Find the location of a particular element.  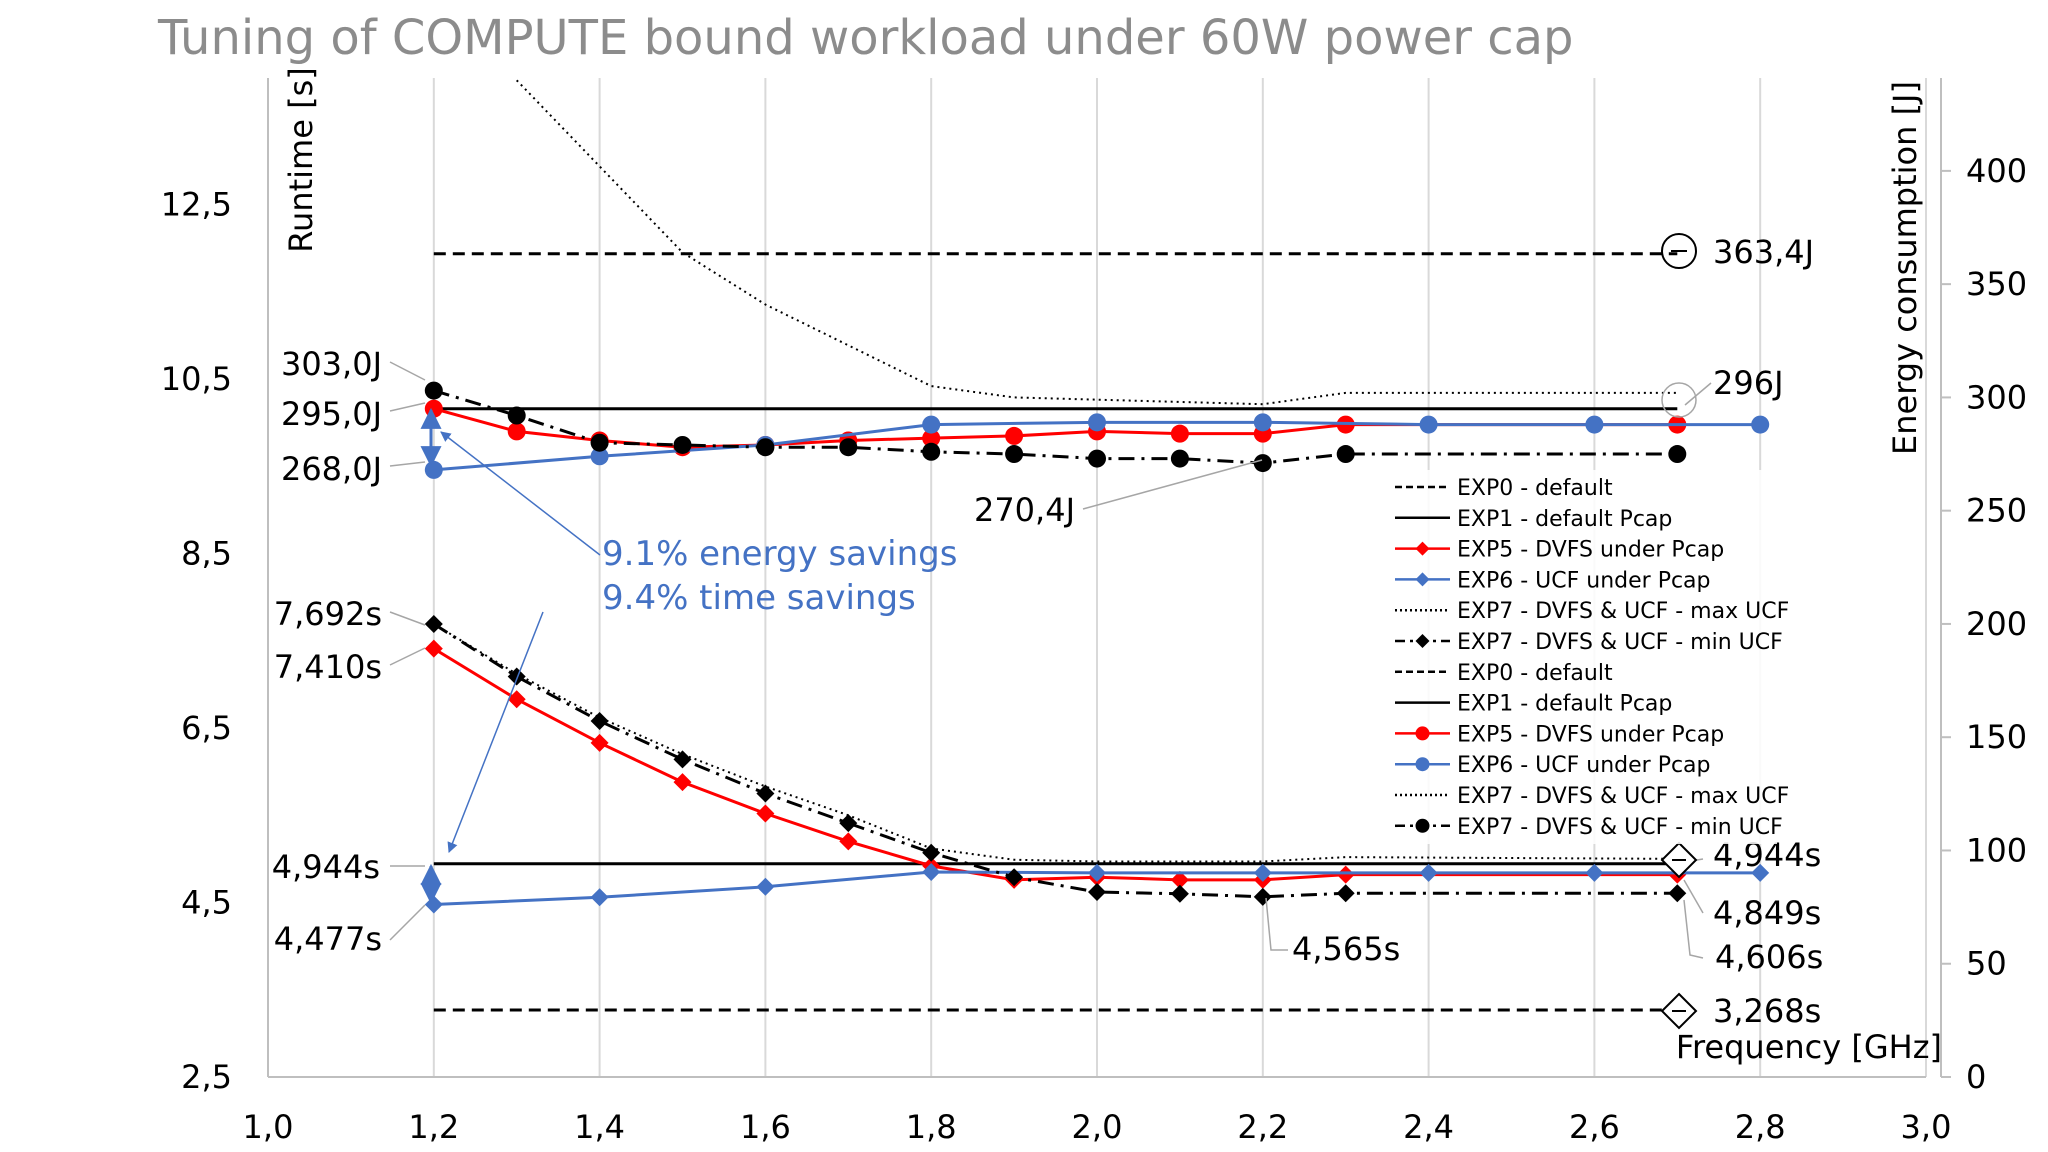

y2-tick-label: 150 is located at coordinates (1996, 737).